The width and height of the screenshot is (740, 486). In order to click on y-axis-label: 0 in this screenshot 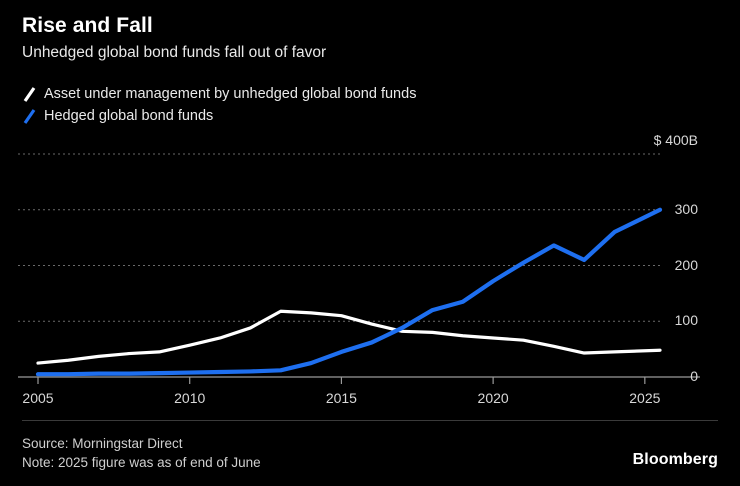, I will do `click(694, 376)`.